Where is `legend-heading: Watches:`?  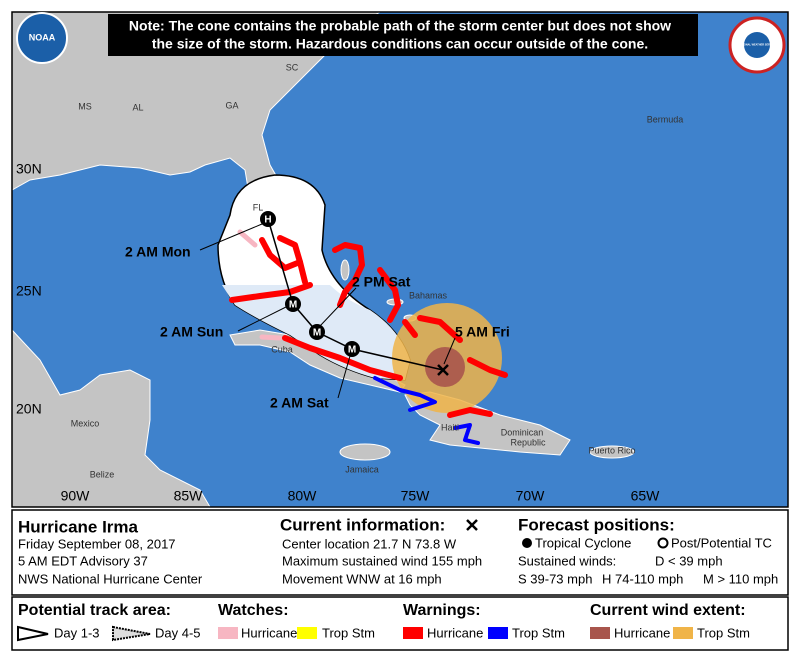 legend-heading: Watches: is located at coordinates (253, 610).